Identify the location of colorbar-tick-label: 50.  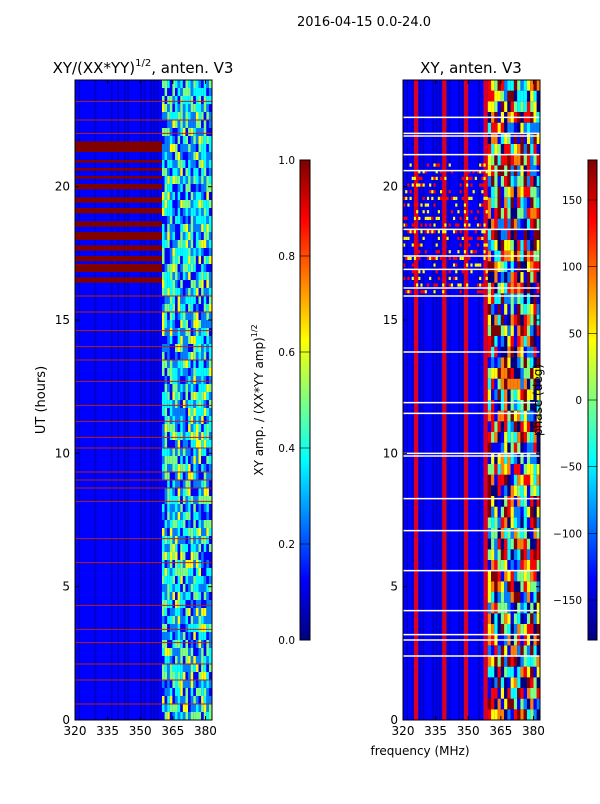
(575, 334).